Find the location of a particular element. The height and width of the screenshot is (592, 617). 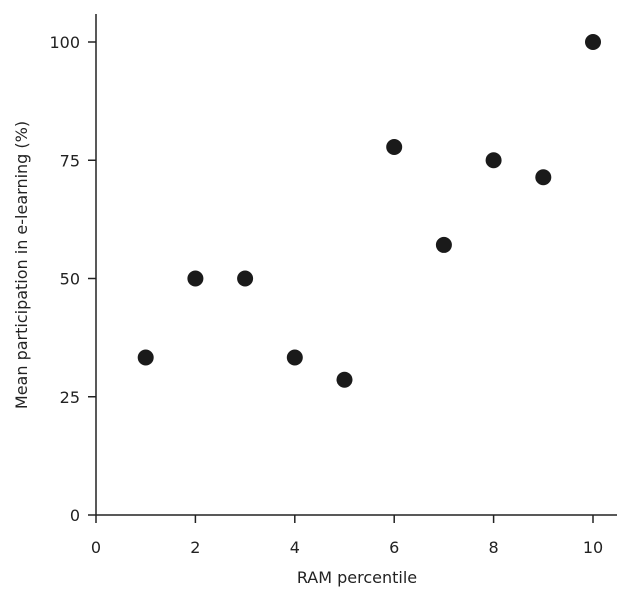

y-axis-title: Mean participation in e-learning (%) is located at coordinates (21, 265).